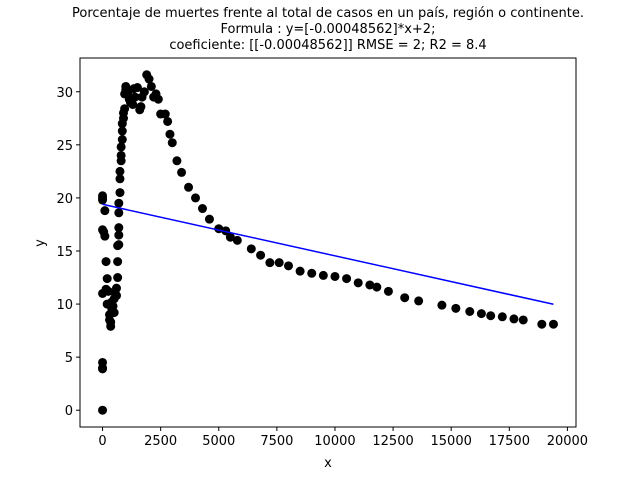  Describe the element at coordinates (567, 441) in the screenshot. I see `x-tick-label: 20000` at that location.